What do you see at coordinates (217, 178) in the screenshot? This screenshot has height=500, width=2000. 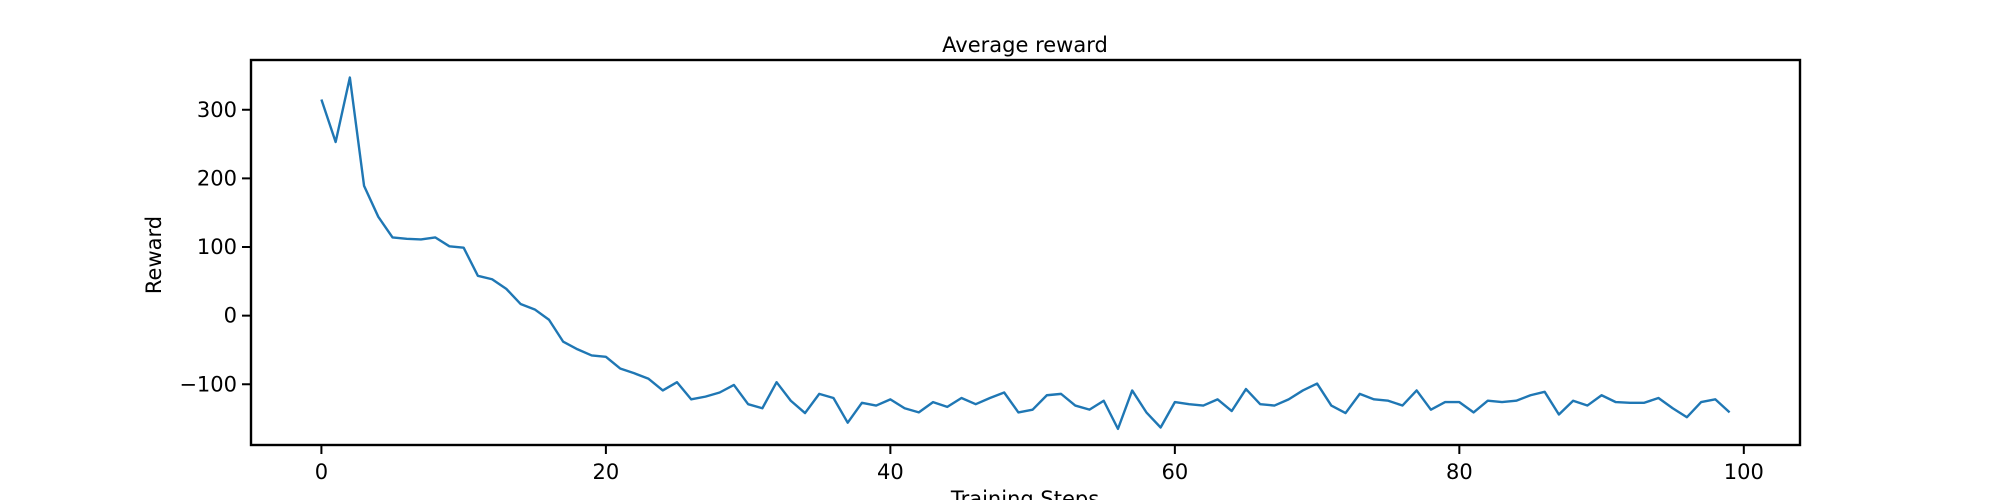 I see `y-tick-label: 200` at bounding box center [217, 178].